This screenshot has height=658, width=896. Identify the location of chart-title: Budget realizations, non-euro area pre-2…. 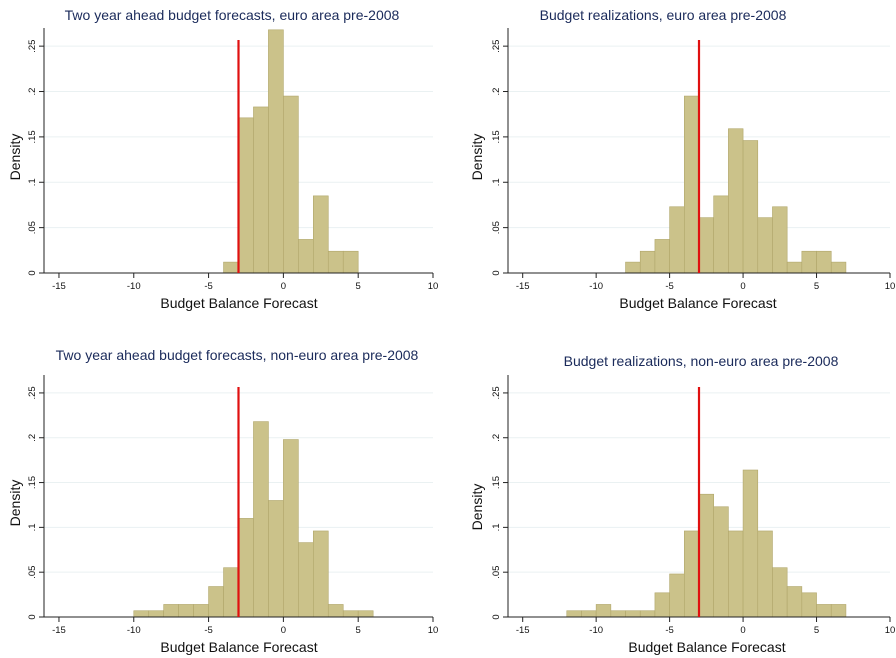
(701, 361).